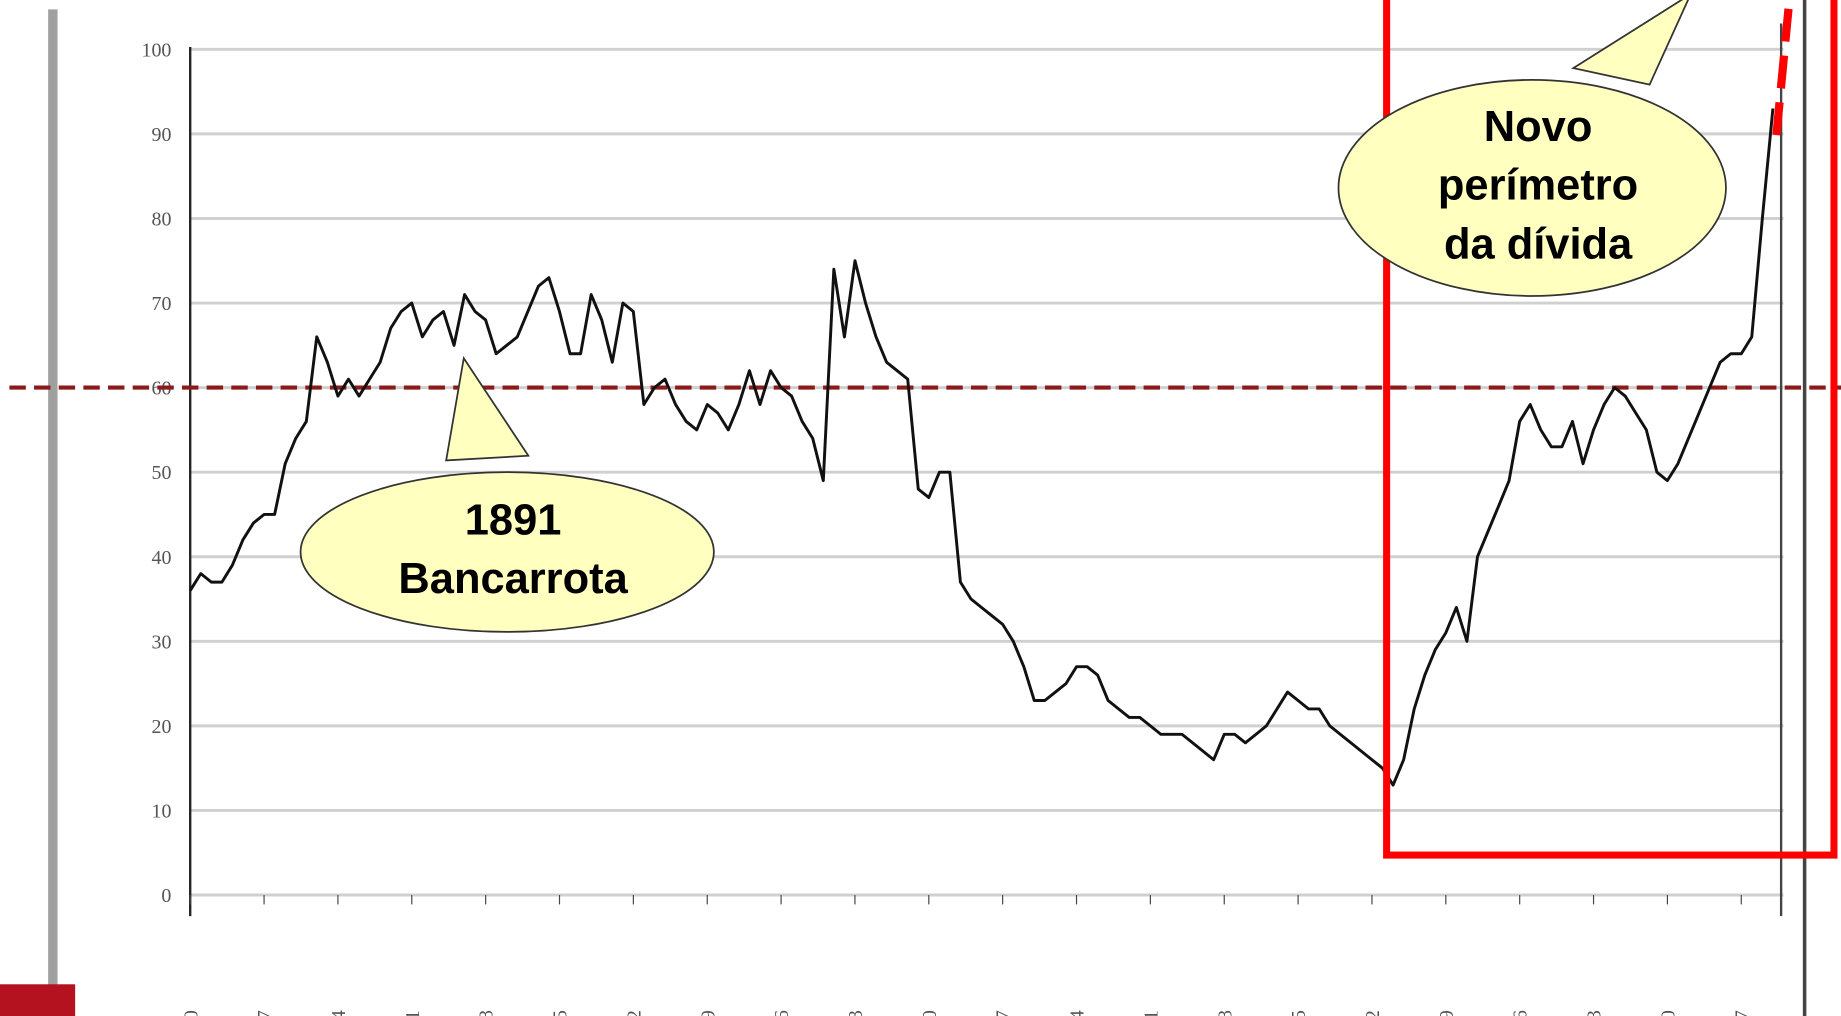 This screenshot has width=1841, height=1016. Describe the element at coordinates (339, 1013) in the screenshot. I see `x-tick-label: 1874` at that location.